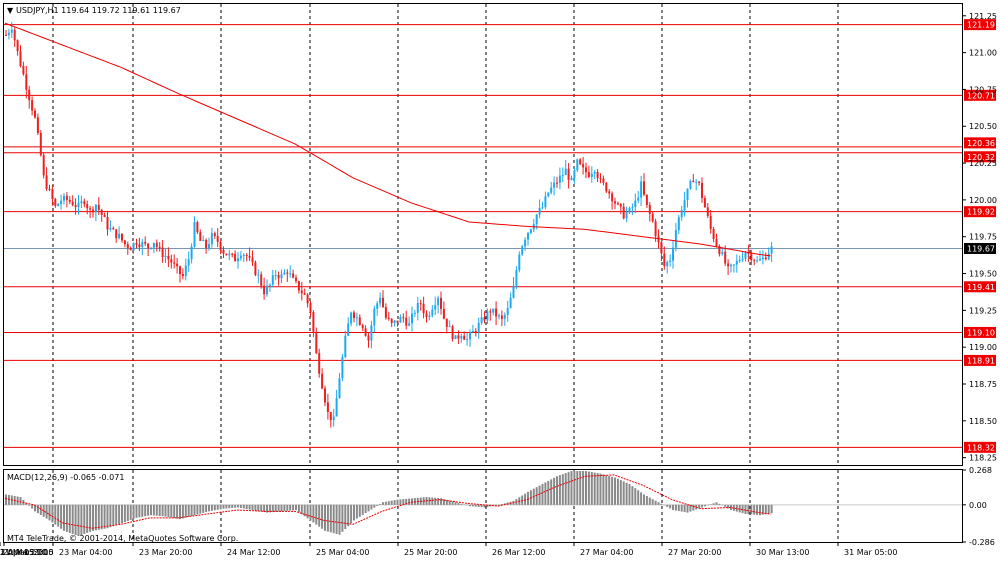  I want to click on symbol-arrow-icon: ▼, so click(10, 10).